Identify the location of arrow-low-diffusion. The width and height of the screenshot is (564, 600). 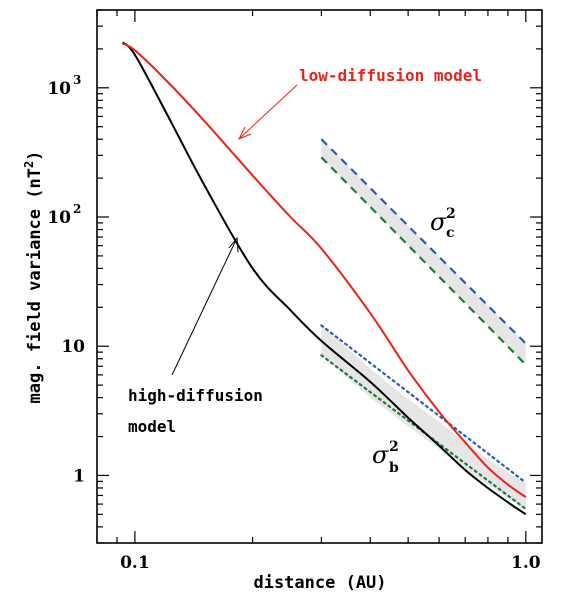
(268, 111).